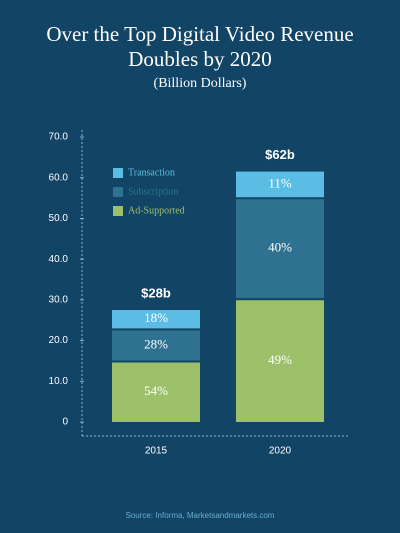 The height and width of the screenshot is (533, 400). What do you see at coordinates (59, 299) in the screenshot?
I see `y-tick-label: 30.0` at bounding box center [59, 299].